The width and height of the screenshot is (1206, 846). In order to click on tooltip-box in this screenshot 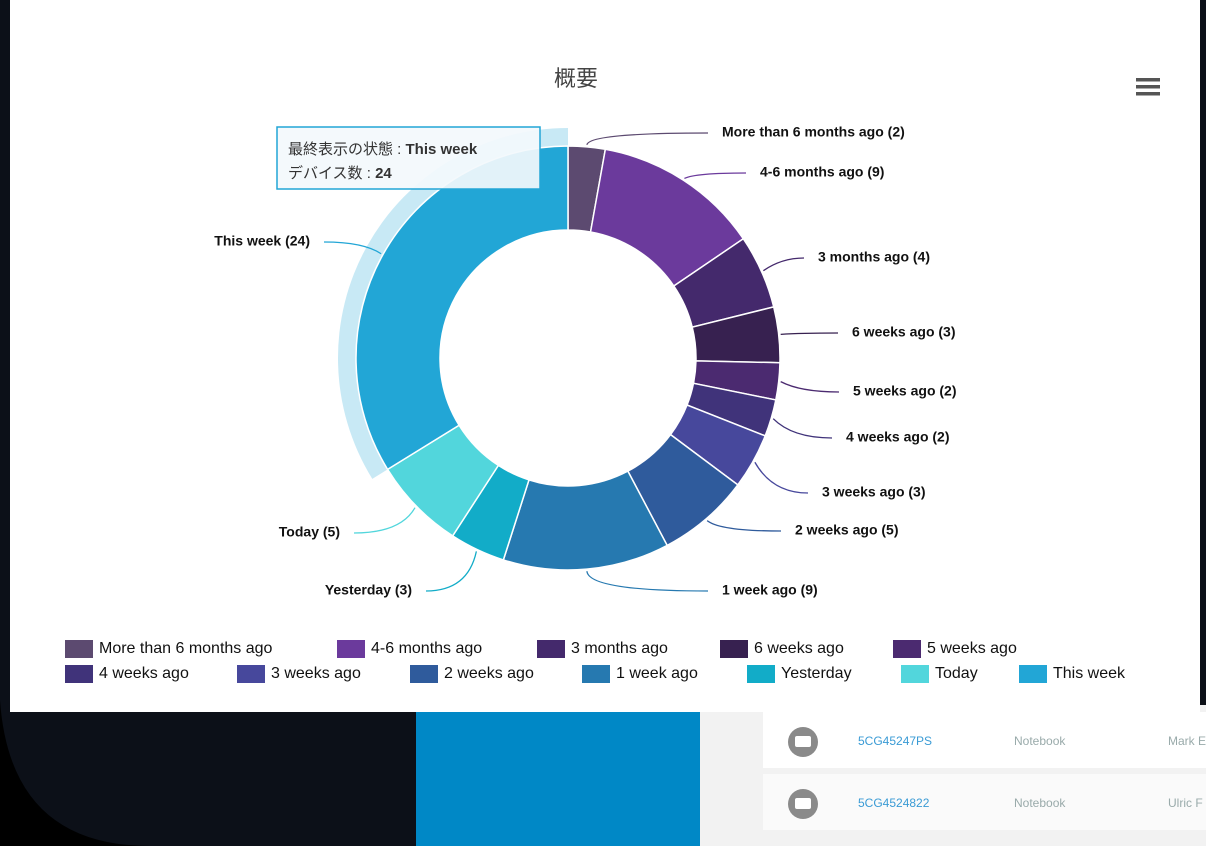, I will do `click(408, 158)`.